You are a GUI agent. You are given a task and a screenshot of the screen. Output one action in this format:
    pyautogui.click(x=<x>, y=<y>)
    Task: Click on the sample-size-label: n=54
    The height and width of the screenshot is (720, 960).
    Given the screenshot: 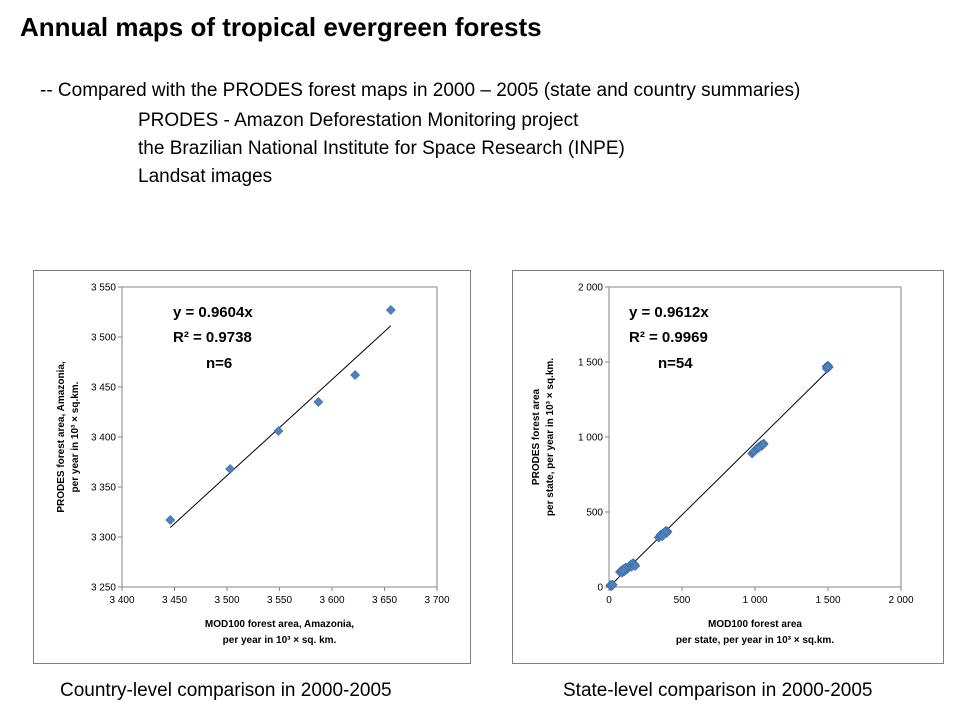 What is the action you would take?
    pyautogui.click(x=675, y=363)
    